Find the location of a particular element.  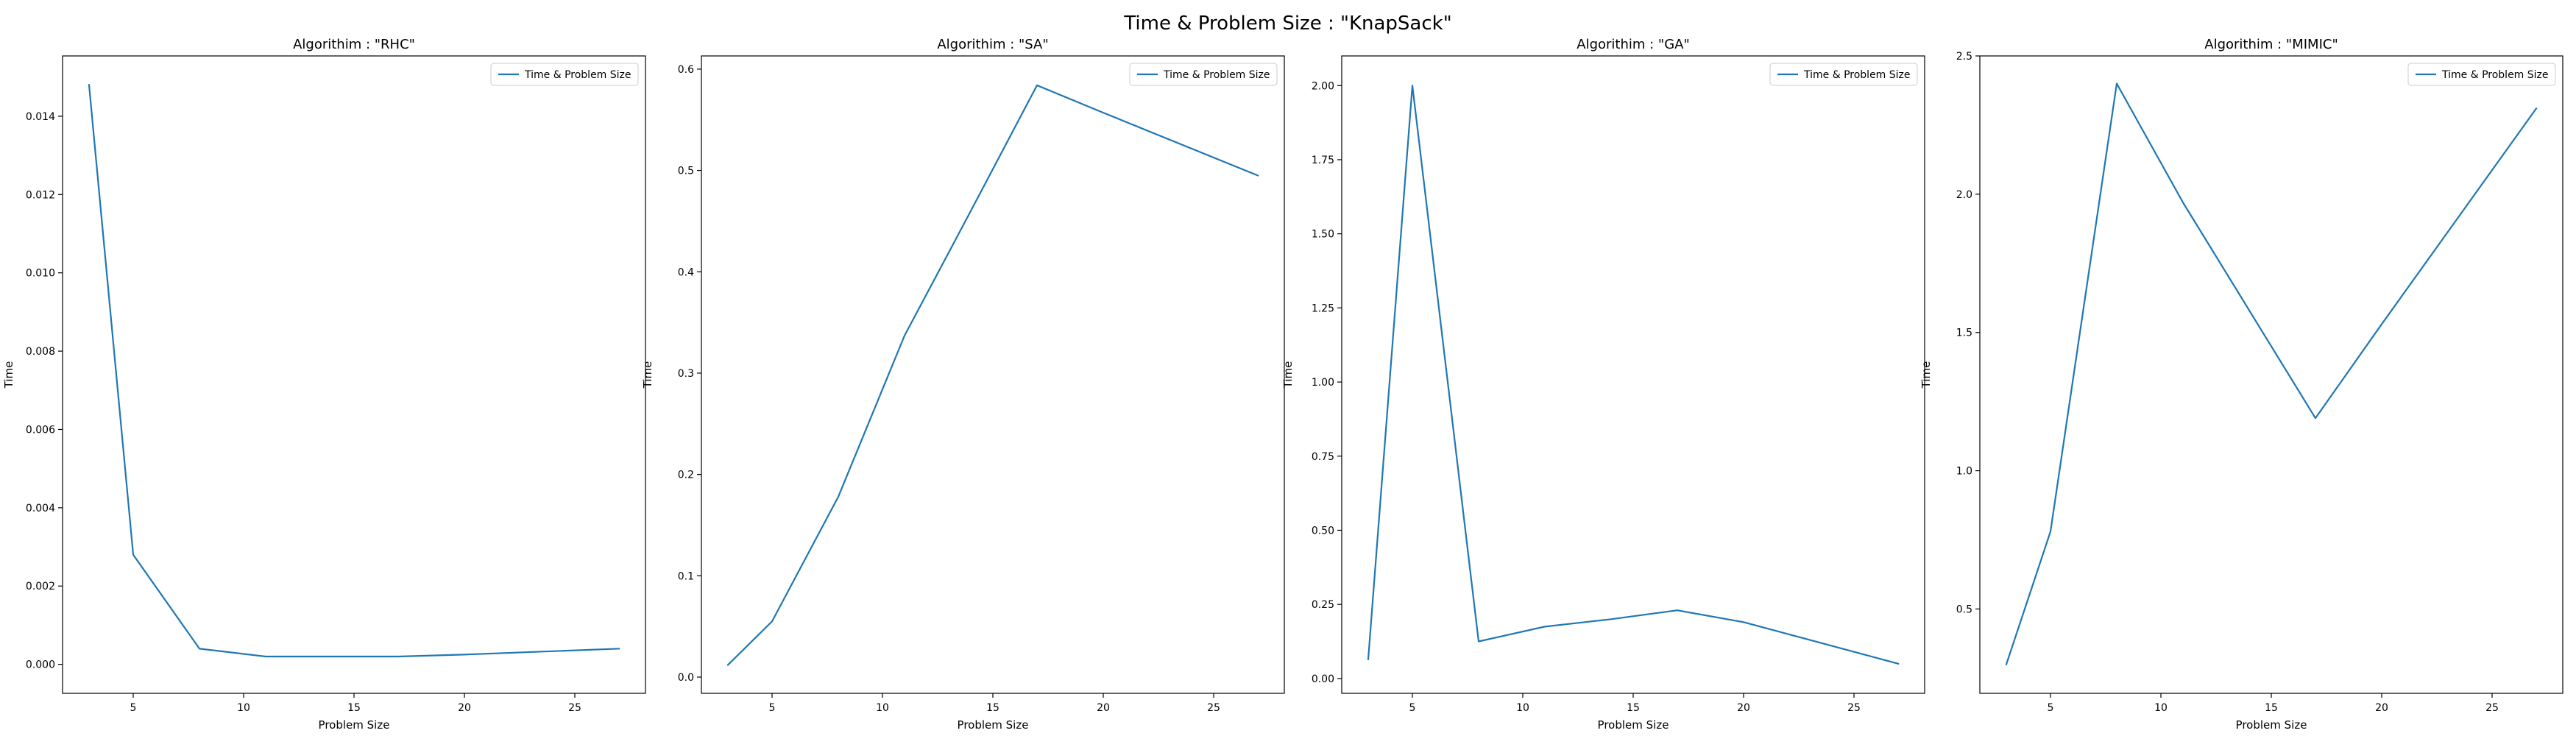

y-tick-label: 0.4 is located at coordinates (686, 272).